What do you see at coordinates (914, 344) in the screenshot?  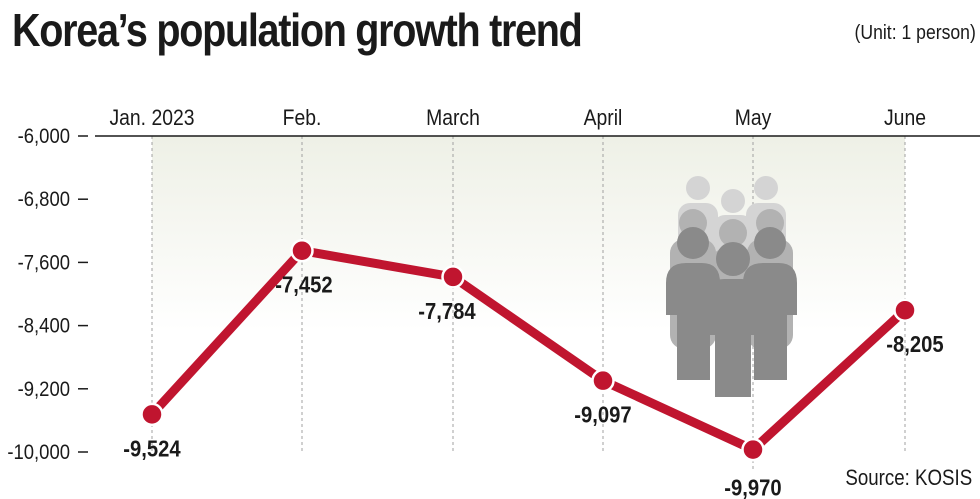 I see `data-label: -8,205` at bounding box center [914, 344].